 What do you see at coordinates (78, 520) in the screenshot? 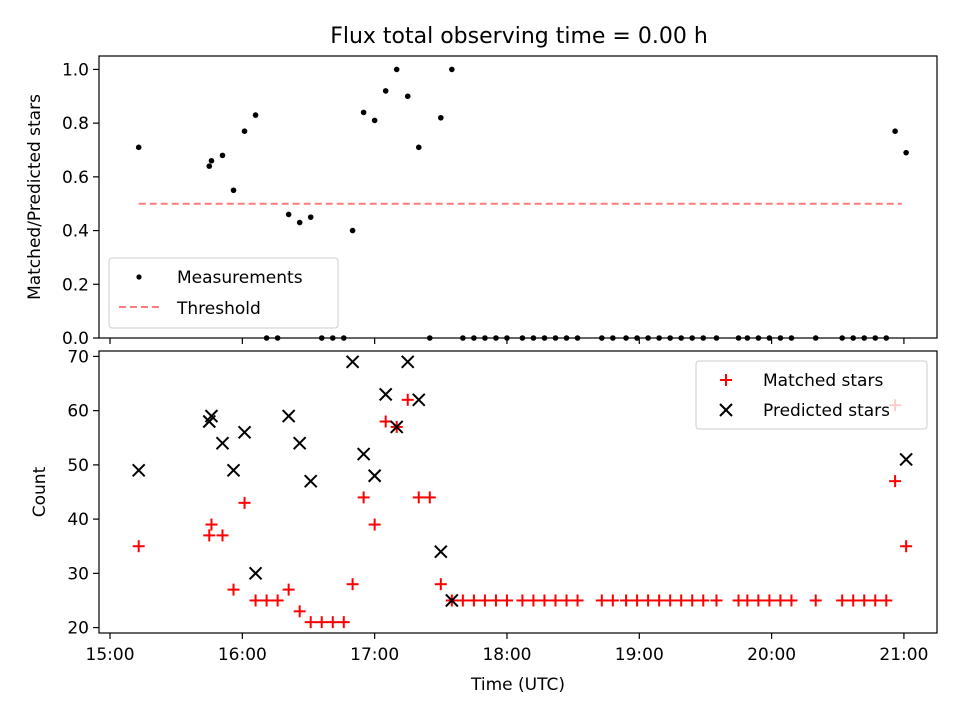
I see `y-tick-label: 40` at bounding box center [78, 520].